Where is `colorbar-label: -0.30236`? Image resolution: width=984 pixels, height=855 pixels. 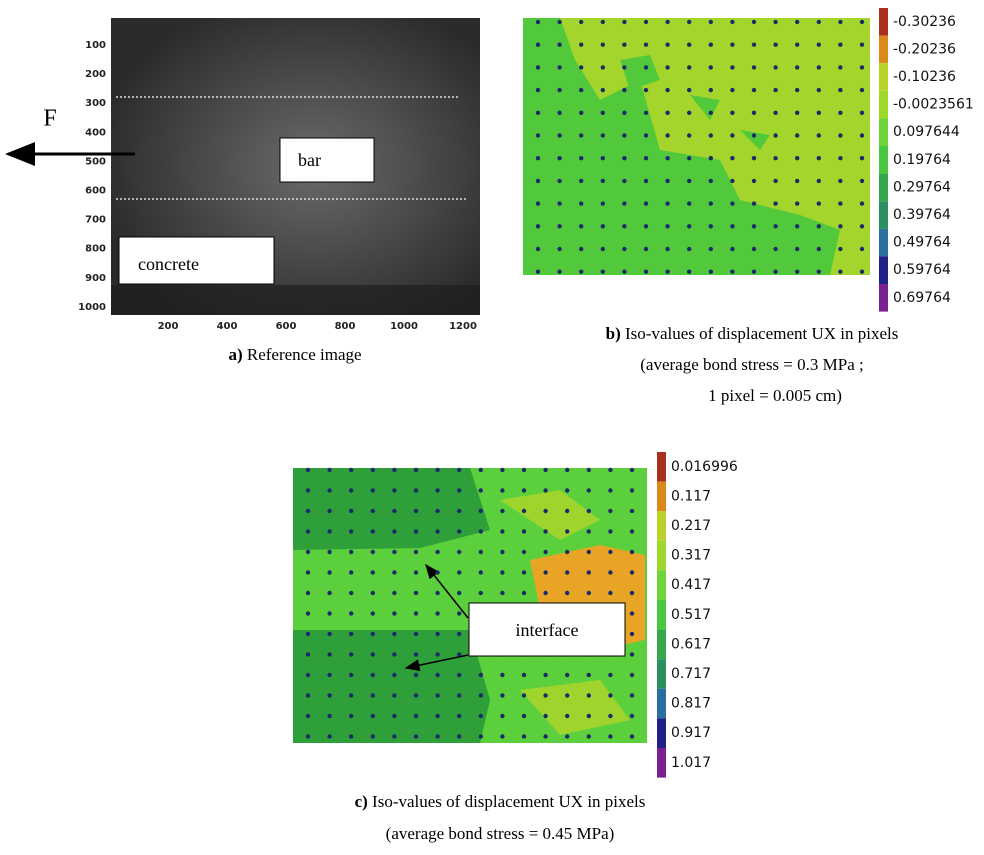 colorbar-label: -0.30236 is located at coordinates (924, 22).